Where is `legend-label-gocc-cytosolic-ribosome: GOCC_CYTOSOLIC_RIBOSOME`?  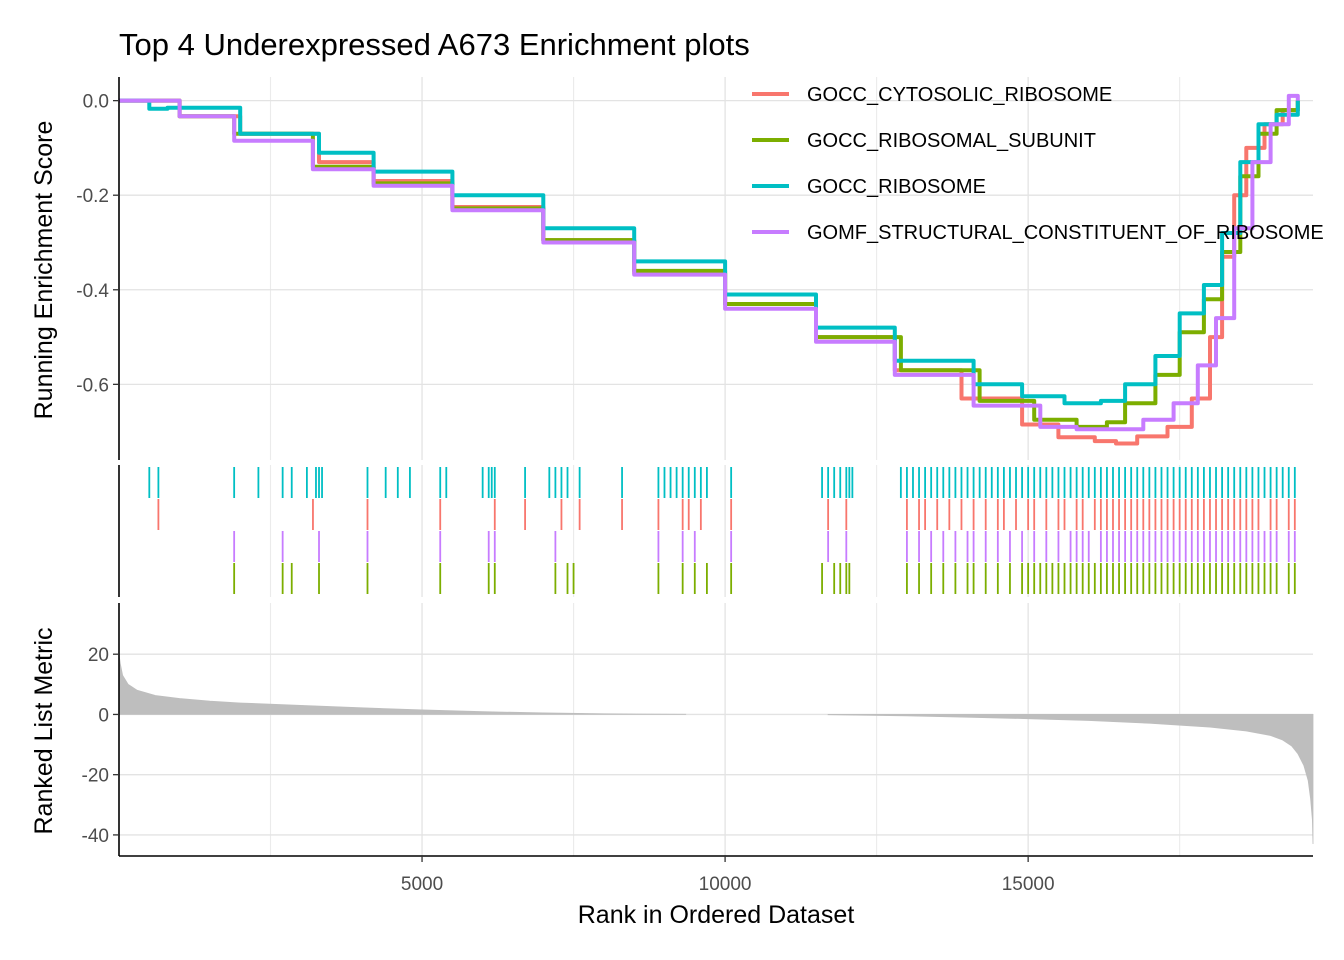 legend-label-gocc-cytosolic-ribosome: GOCC_CYTOSOLIC_RIBOSOME is located at coordinates (959, 95).